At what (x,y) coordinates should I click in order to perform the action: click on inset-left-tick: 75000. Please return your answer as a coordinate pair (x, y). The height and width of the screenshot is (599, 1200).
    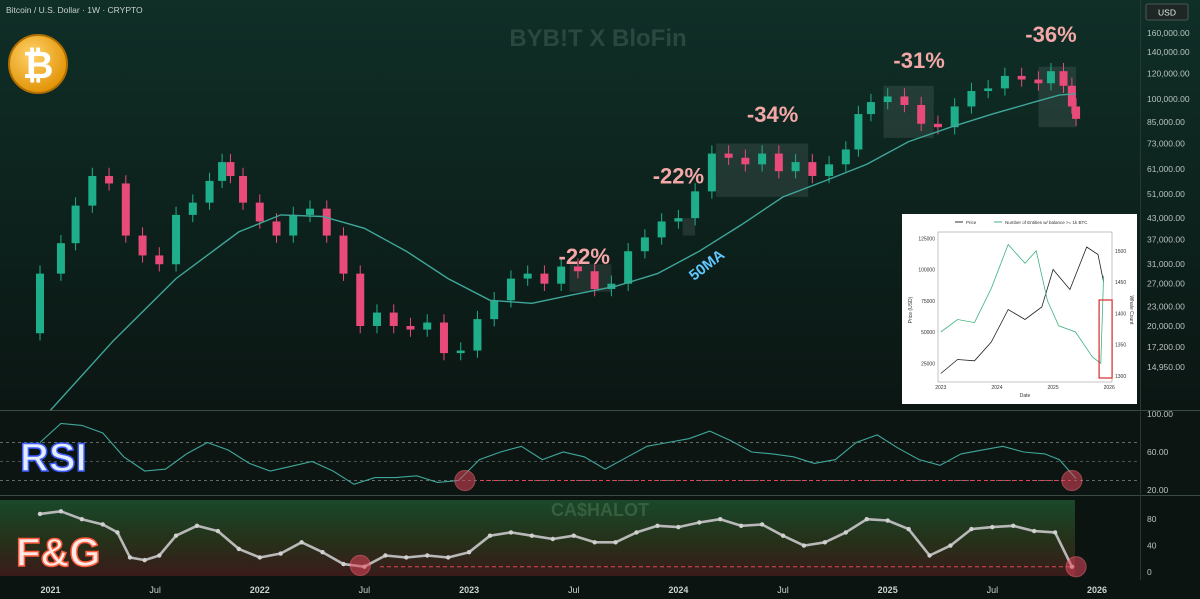
    Looking at the image, I should click on (928, 302).